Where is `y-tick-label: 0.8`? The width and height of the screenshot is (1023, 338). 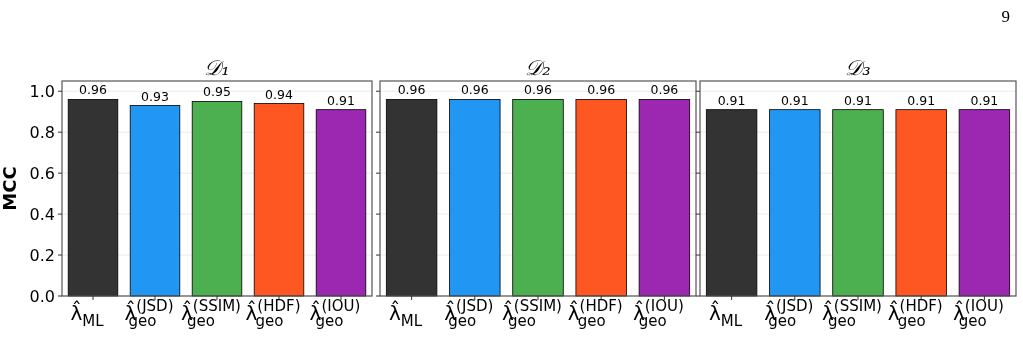 y-tick-label: 0.8 is located at coordinates (42, 132).